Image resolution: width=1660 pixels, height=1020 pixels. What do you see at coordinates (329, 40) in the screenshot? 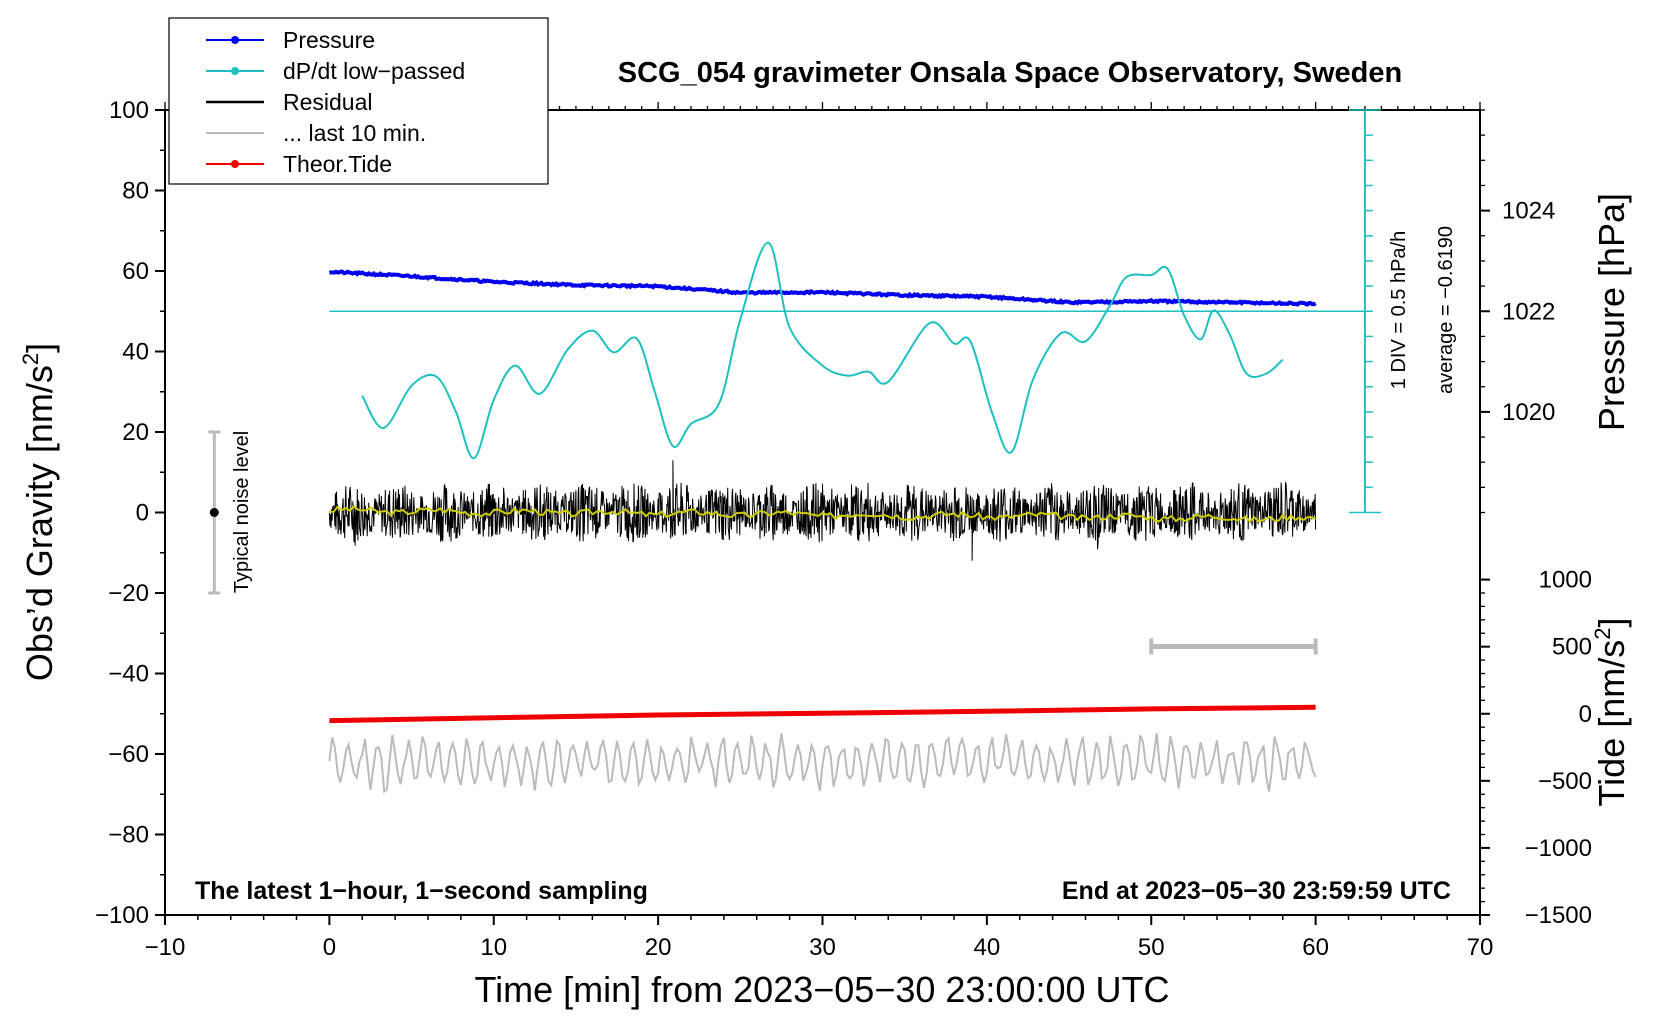
I see `legend-label: Pressure` at bounding box center [329, 40].